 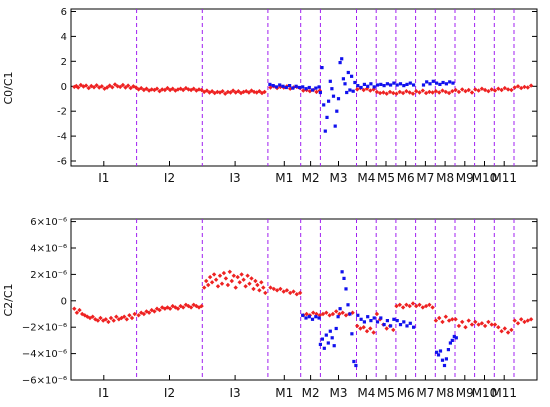 What do you see at coordinates (48, 275) in the screenshot?
I see `y-tick-label-c2-c1-2: 2×10⁻⁶` at bounding box center [48, 275].